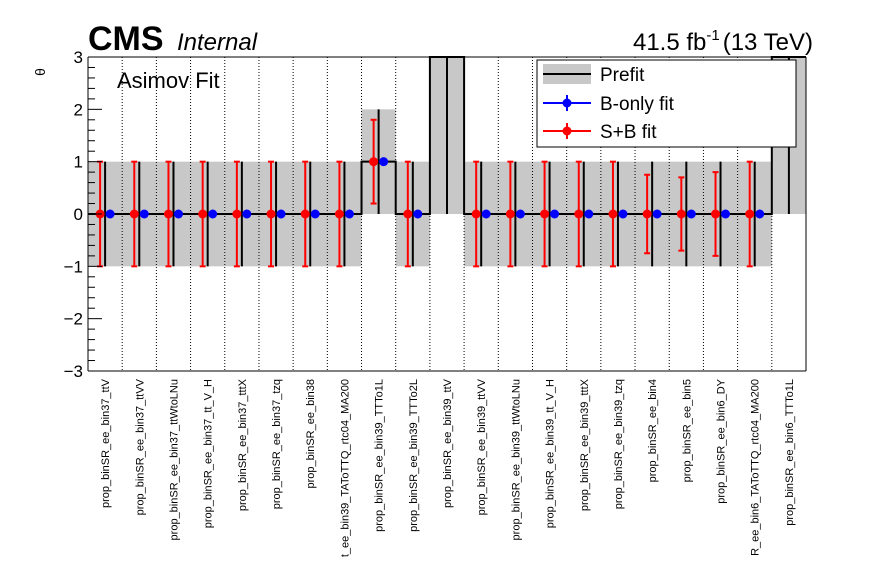  What do you see at coordinates (722, 440) in the screenshot?
I see `x-tick-label: prop_binSR_ee_bin6_DY` at bounding box center [722, 440].